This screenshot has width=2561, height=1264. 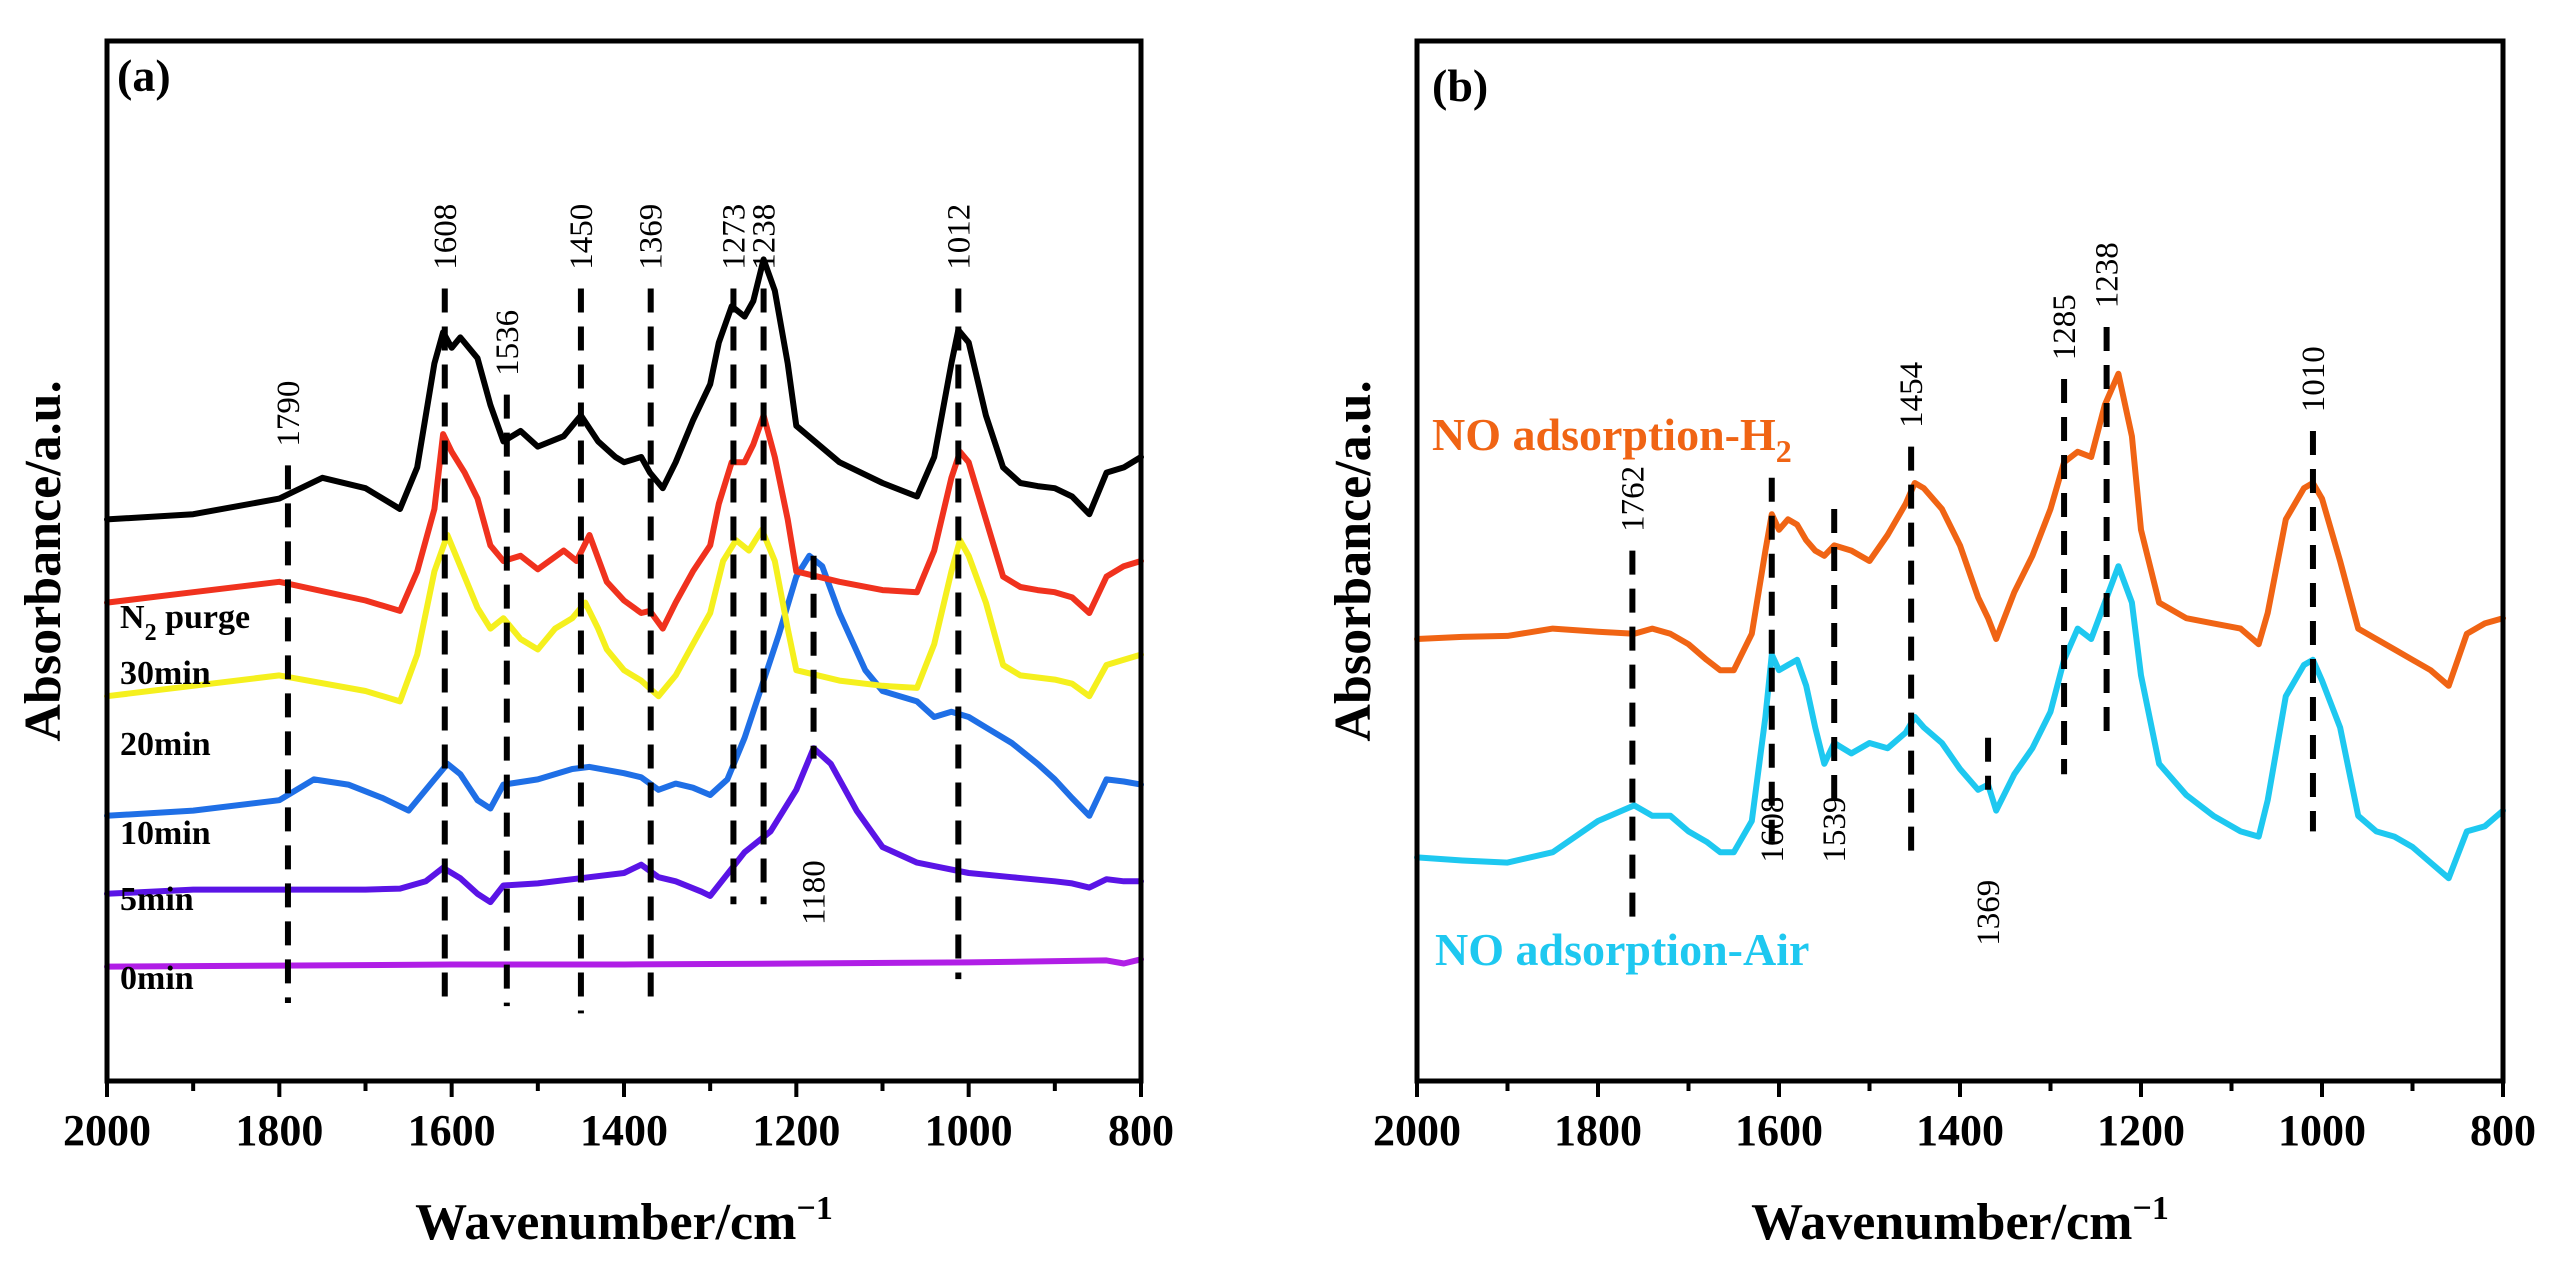 I want to click on series-label-10min: 10min, so click(x=165, y=833).